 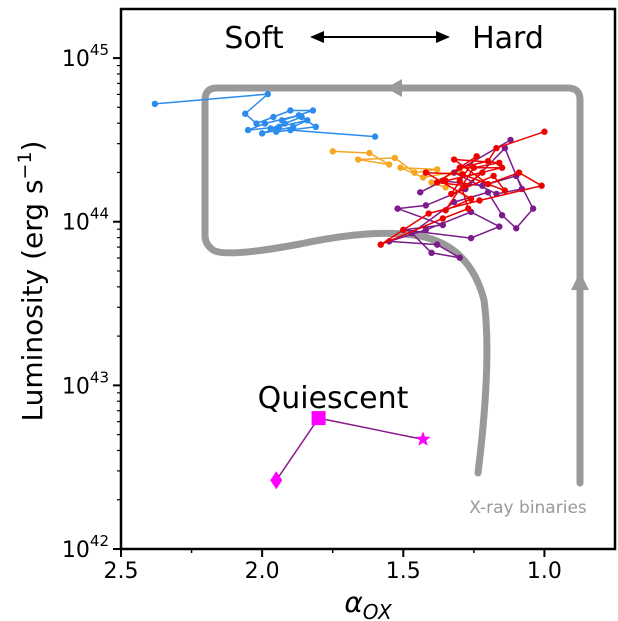 What do you see at coordinates (85, 220) in the screenshot?
I see `y-tick-label-2: 1044` at bounding box center [85, 220].